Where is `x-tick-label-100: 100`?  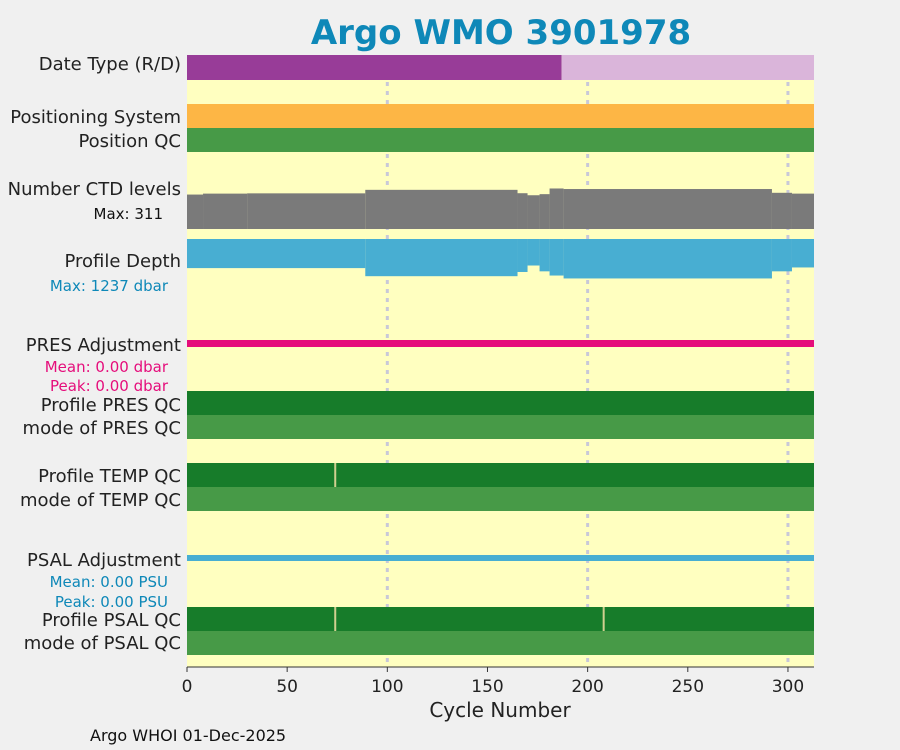 x-tick-label-100: 100 is located at coordinates (387, 687).